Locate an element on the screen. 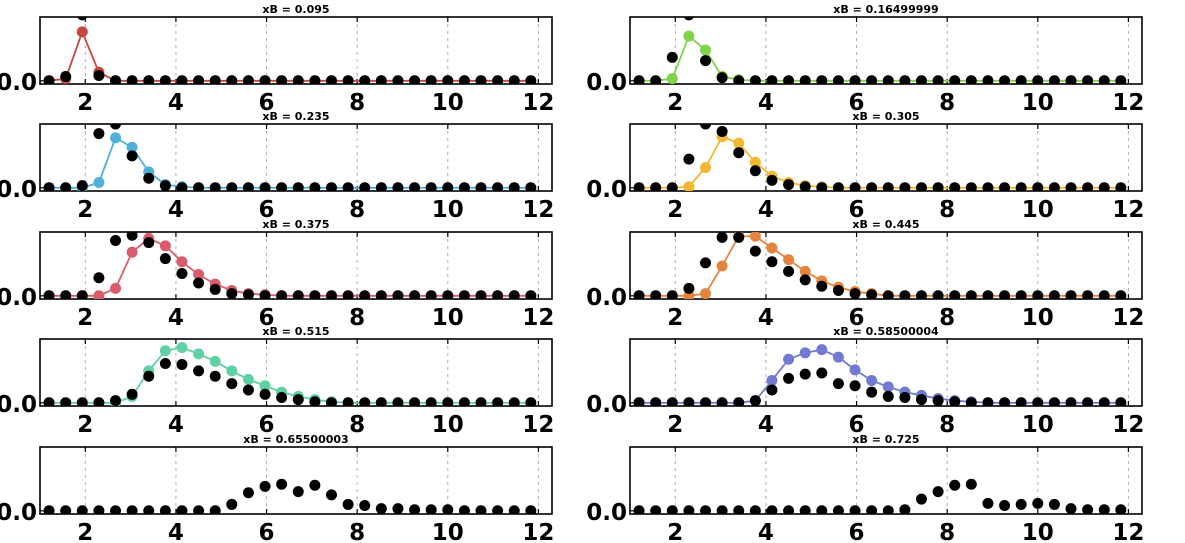 This screenshot has height=543, width=1185. x-tick-label: 6 is located at coordinates (267, 210).